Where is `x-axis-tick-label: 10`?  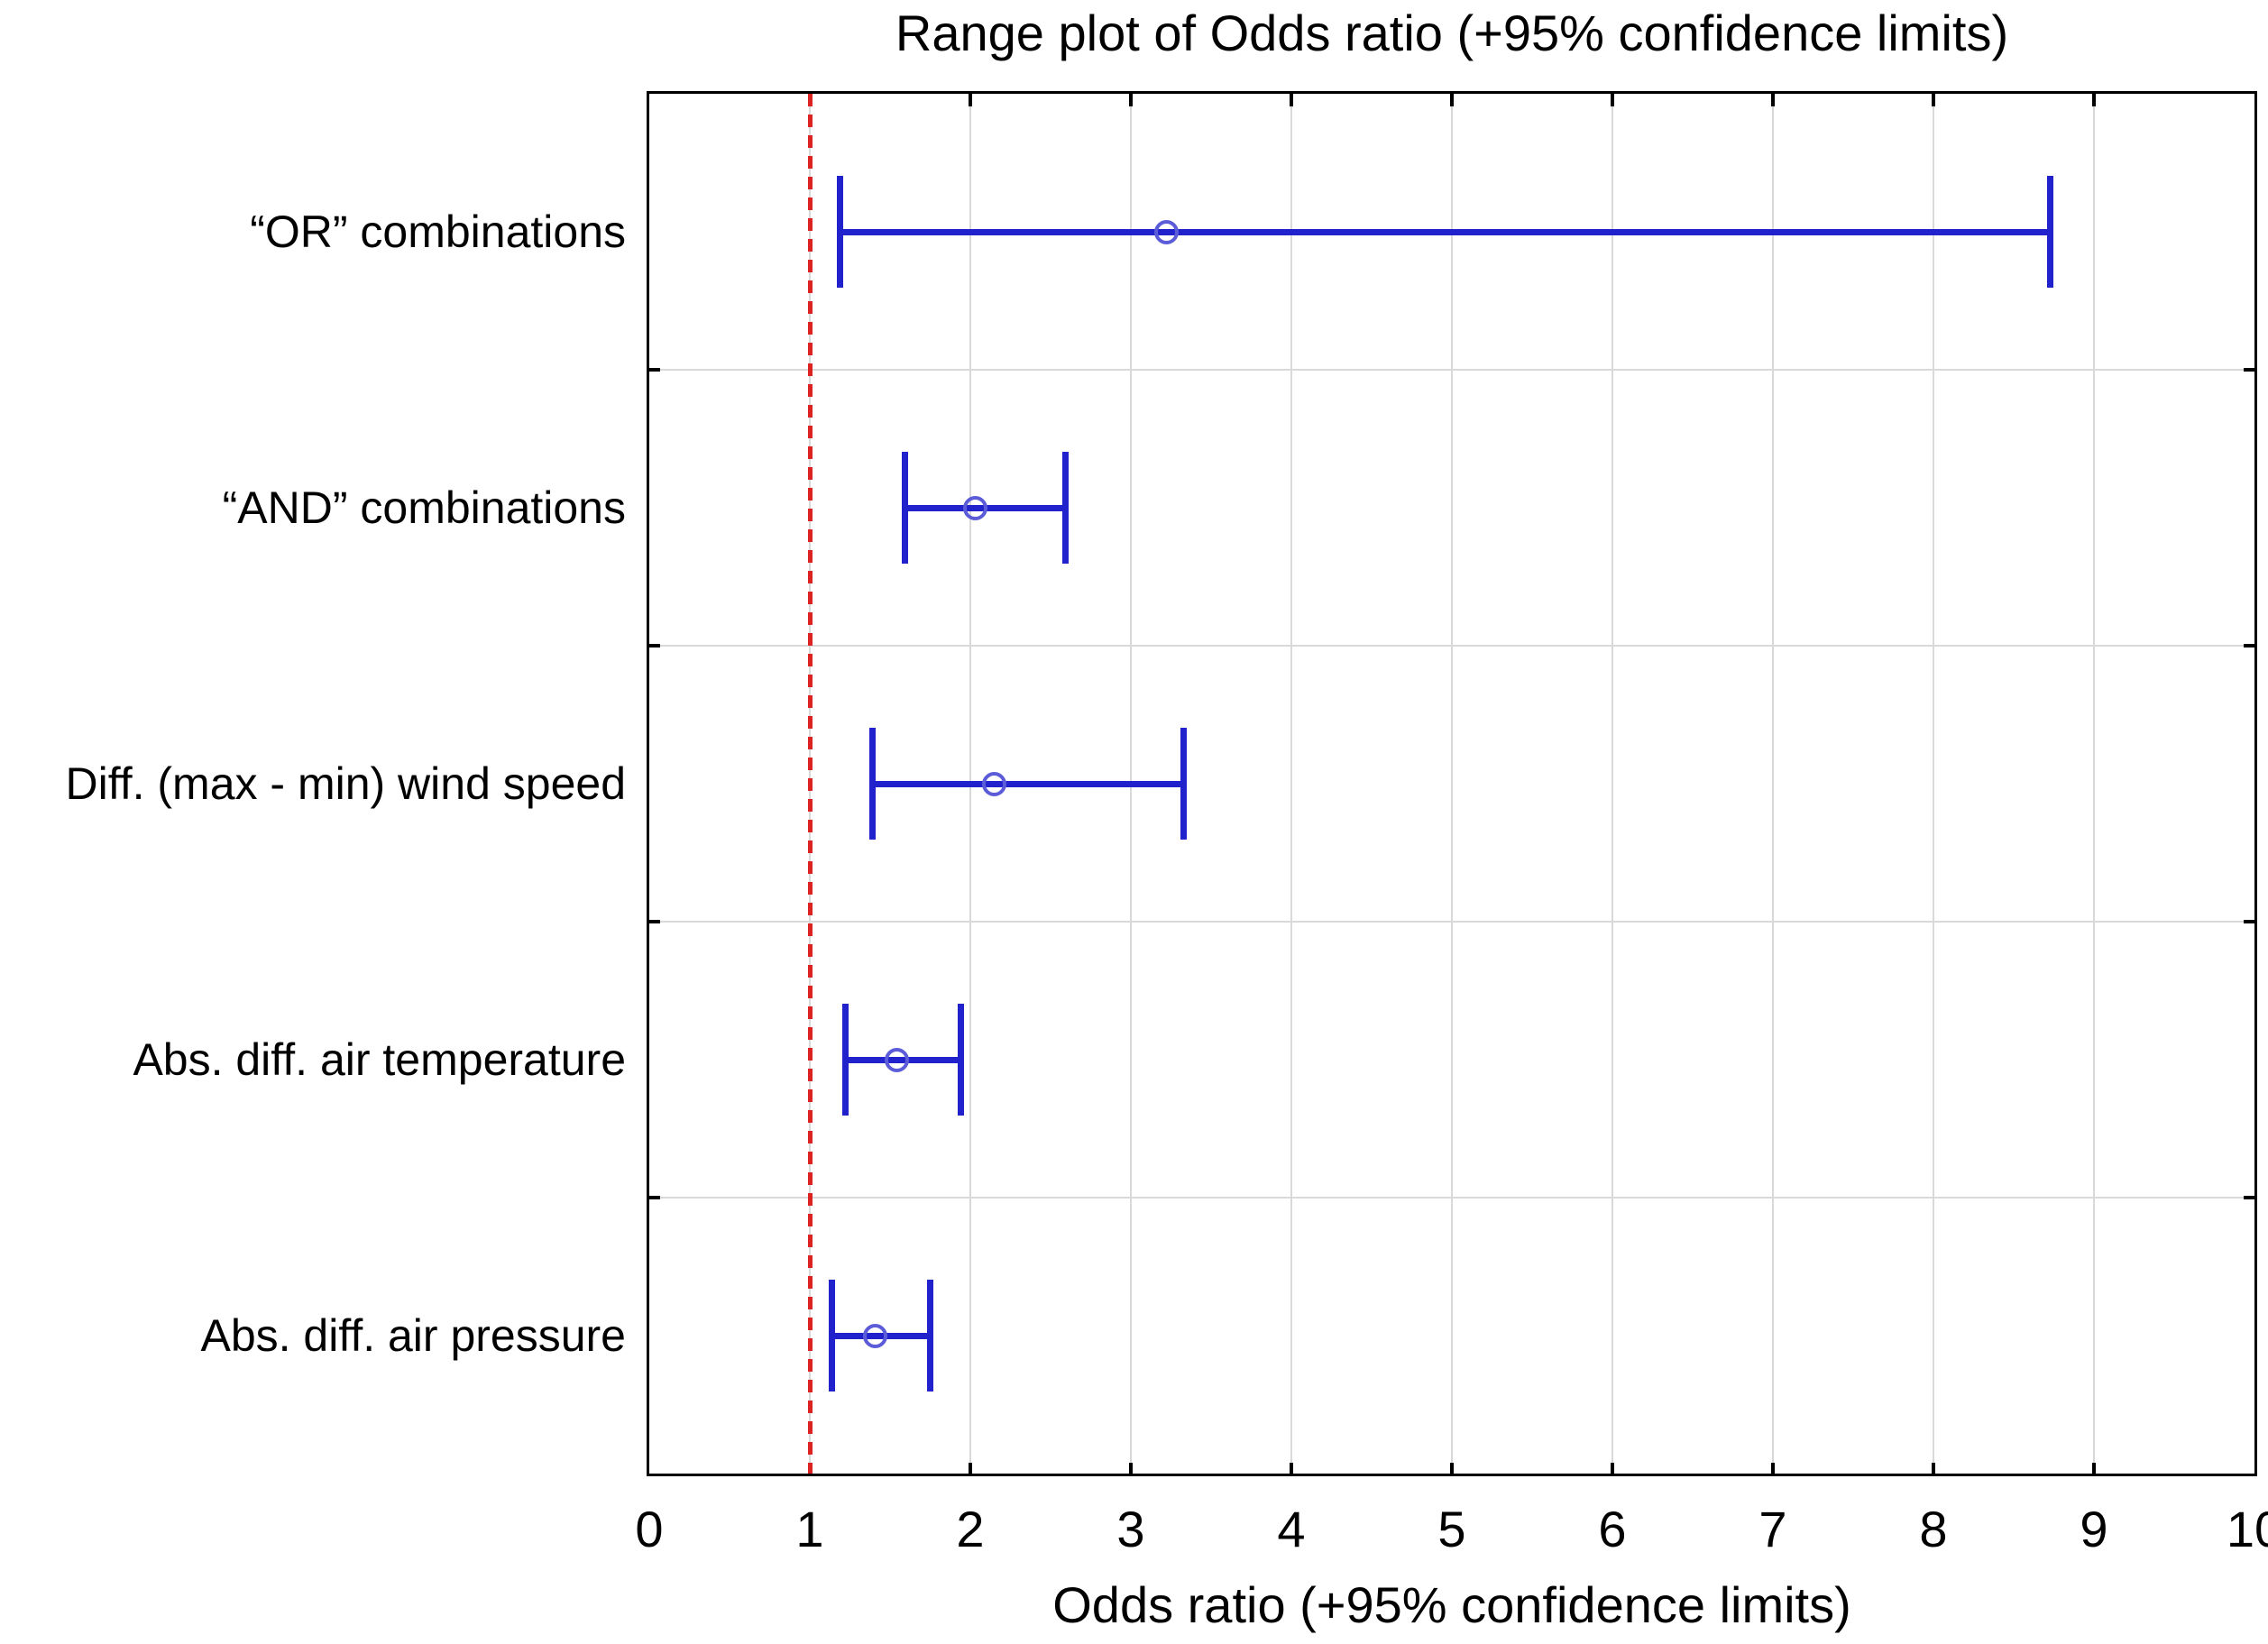
x-axis-tick-label: 10 is located at coordinates (2247, 1529).